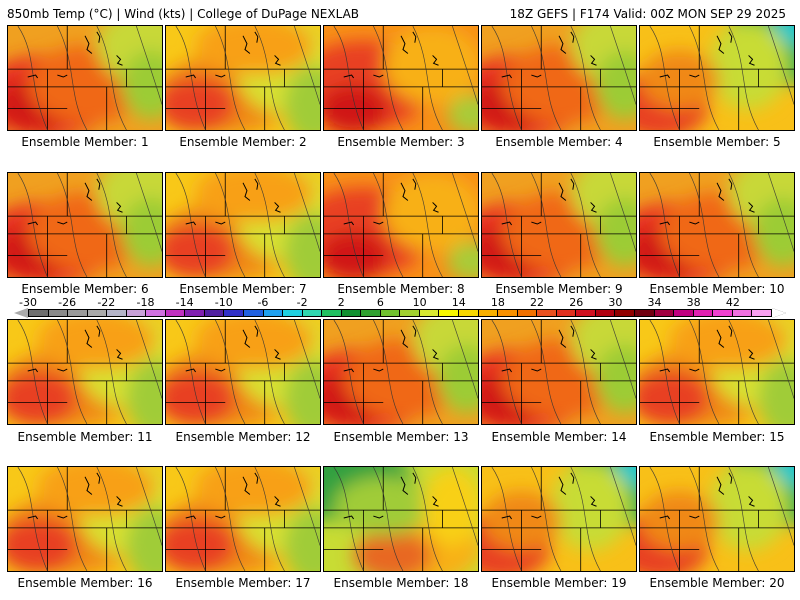 The width and height of the screenshot is (800, 600). What do you see at coordinates (85, 437) in the screenshot?
I see `ensemble-member-label: Ensemble Member: 11` at bounding box center [85, 437].